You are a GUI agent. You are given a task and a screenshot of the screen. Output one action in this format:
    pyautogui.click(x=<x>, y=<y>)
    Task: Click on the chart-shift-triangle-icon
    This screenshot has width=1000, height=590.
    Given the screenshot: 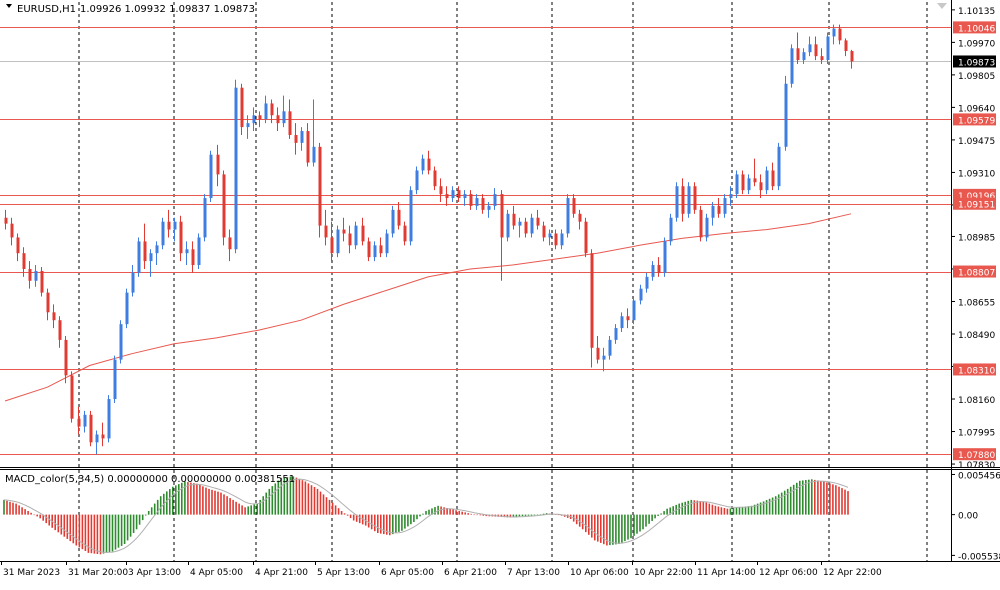 What is the action you would take?
    pyautogui.click(x=942, y=6)
    